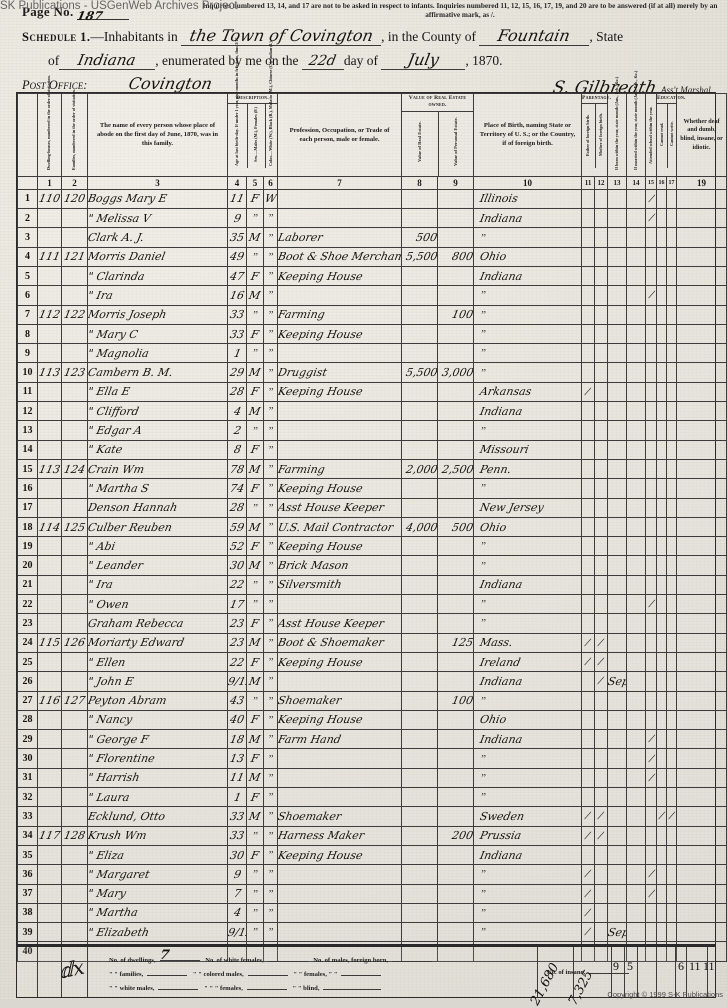  What do you see at coordinates (672, 816) in the screenshot?
I see `cell-cannot-write: /` at bounding box center [672, 816].